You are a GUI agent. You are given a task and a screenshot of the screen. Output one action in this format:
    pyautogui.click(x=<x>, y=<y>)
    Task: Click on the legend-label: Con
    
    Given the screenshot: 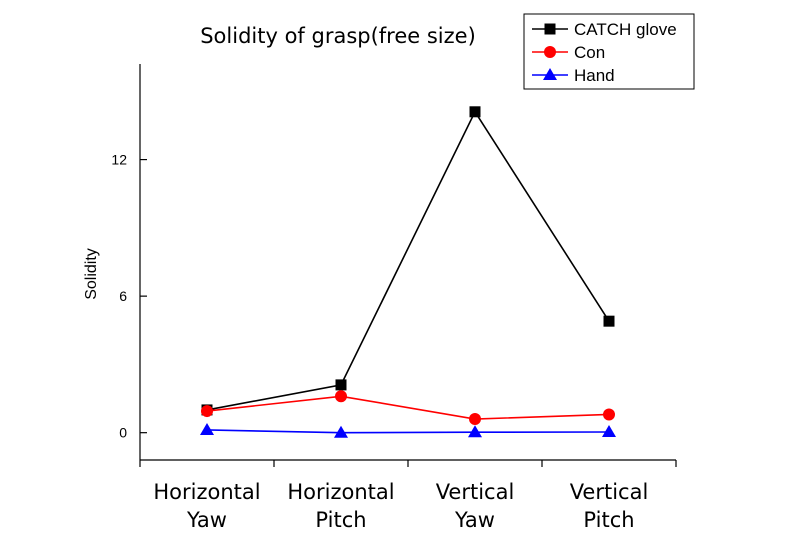 What is the action you would take?
    pyautogui.click(x=589, y=52)
    